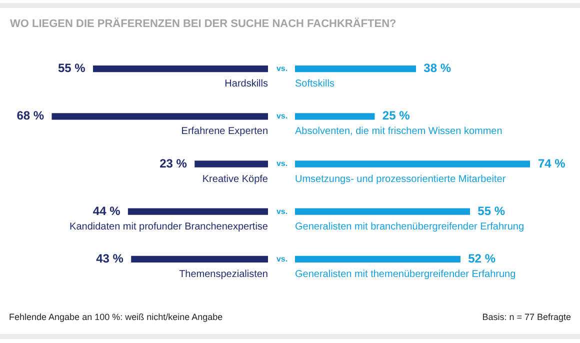 This screenshot has height=343, width=580. I want to click on data-label: 38 %, so click(438, 68).